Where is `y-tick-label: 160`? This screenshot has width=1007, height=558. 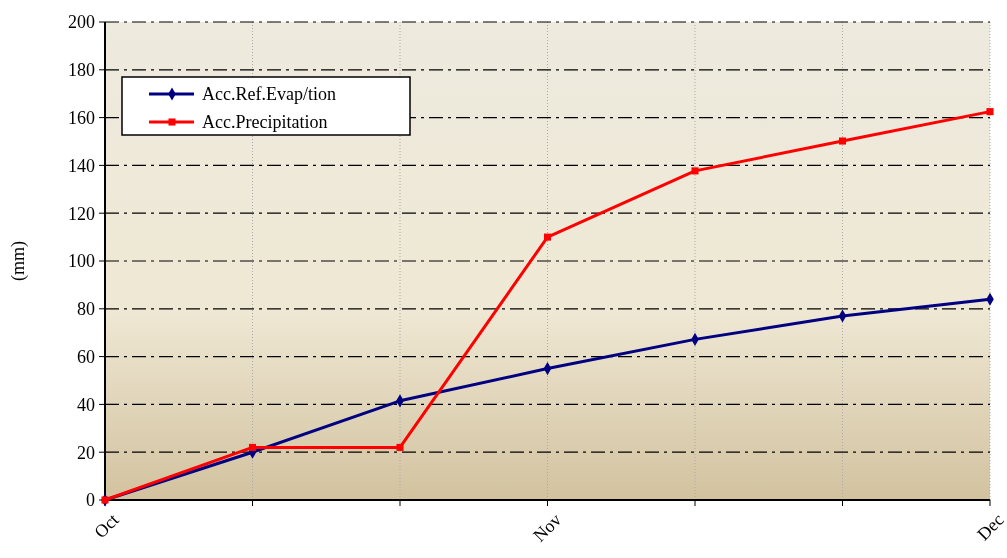 y-tick-label: 160 is located at coordinates (81, 117).